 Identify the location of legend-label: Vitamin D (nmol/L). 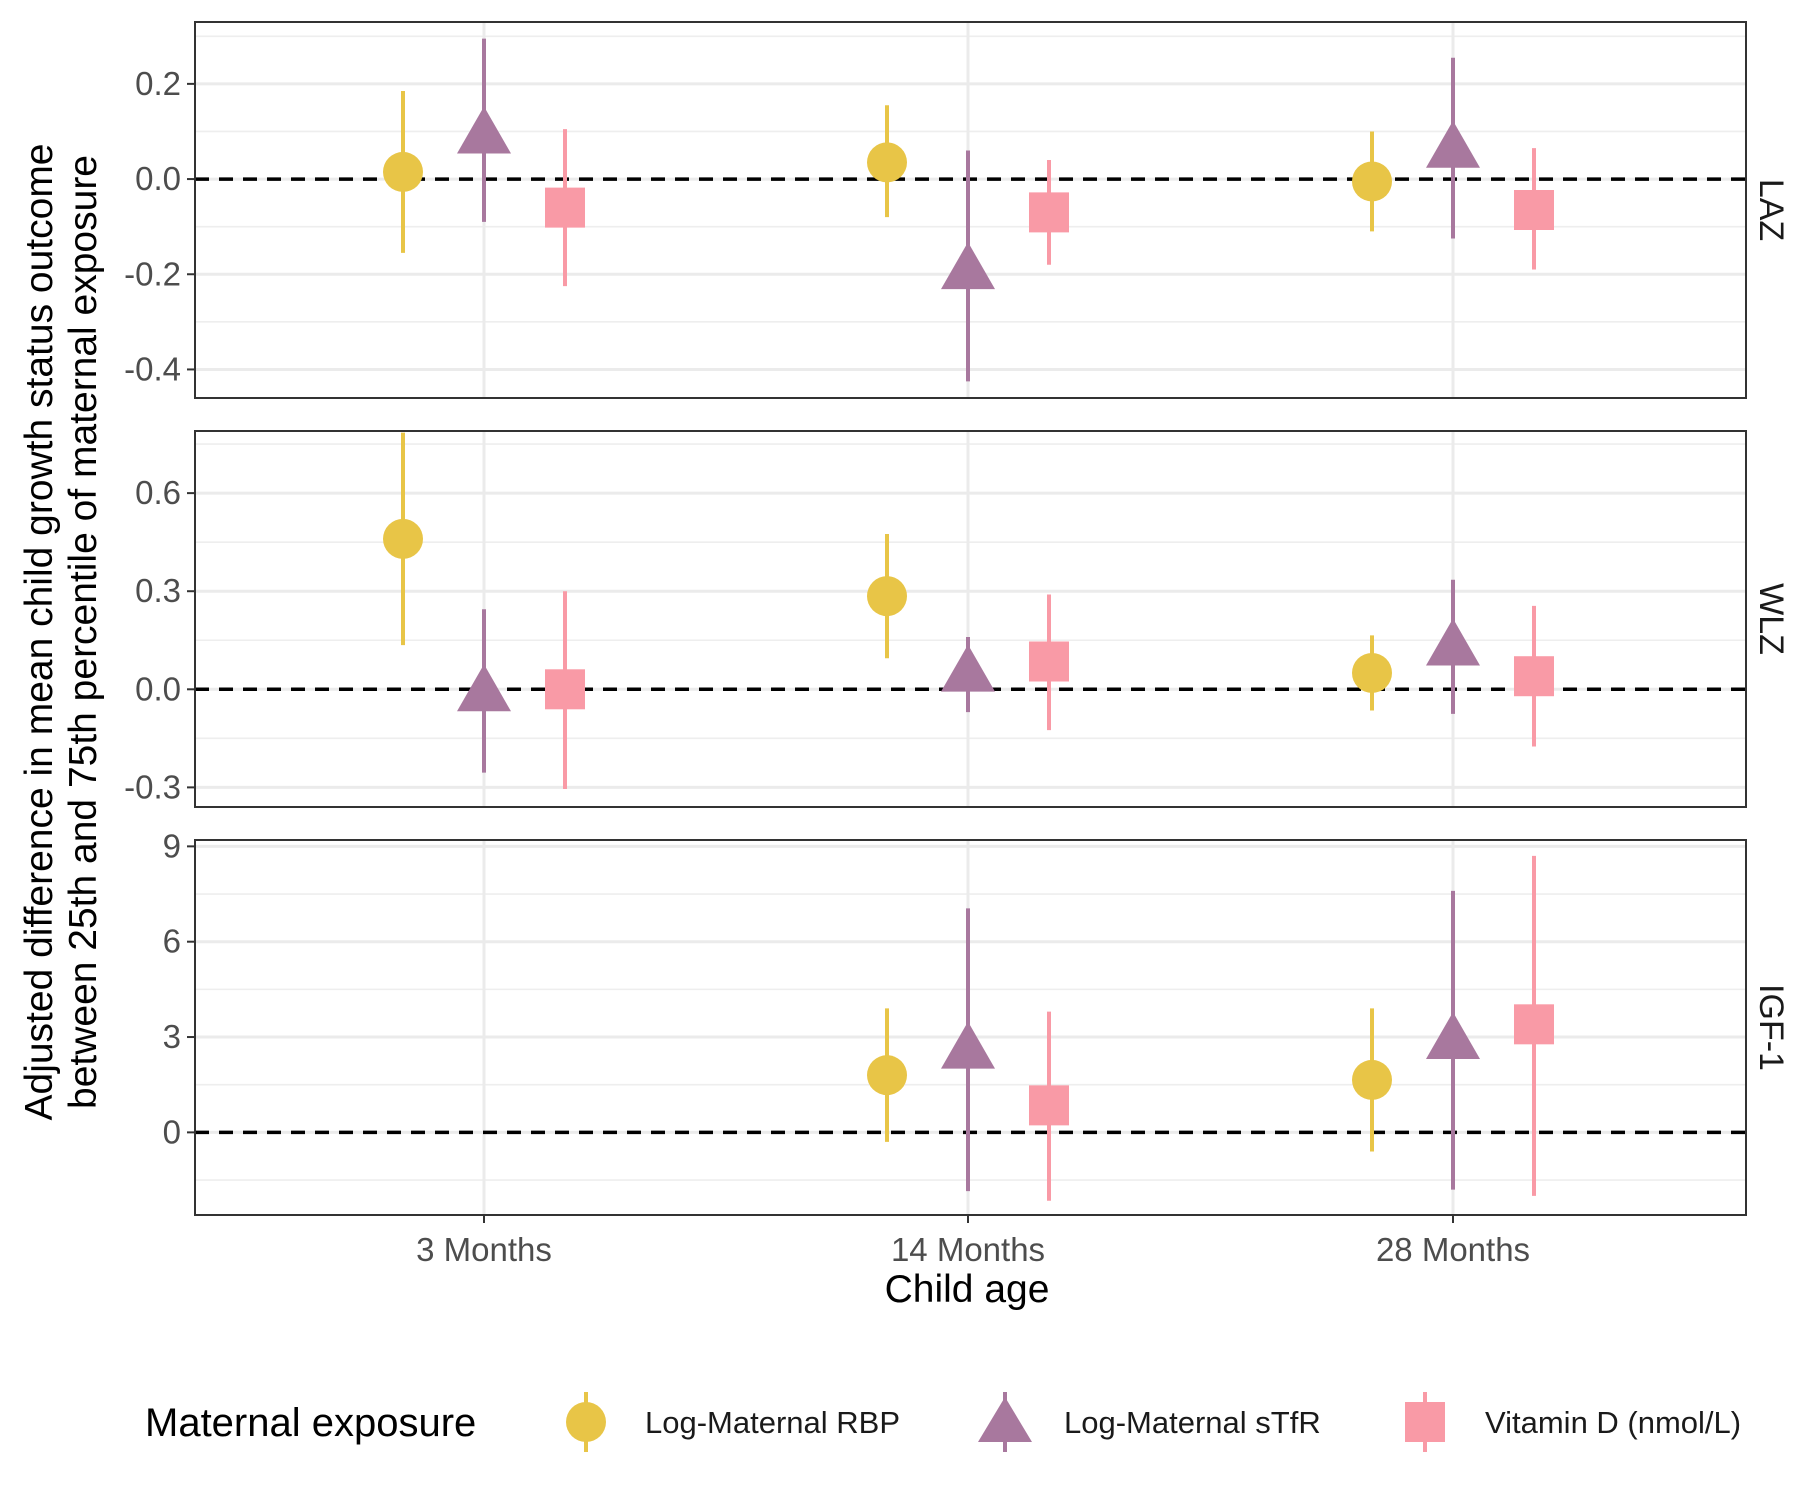
(1613, 1422).